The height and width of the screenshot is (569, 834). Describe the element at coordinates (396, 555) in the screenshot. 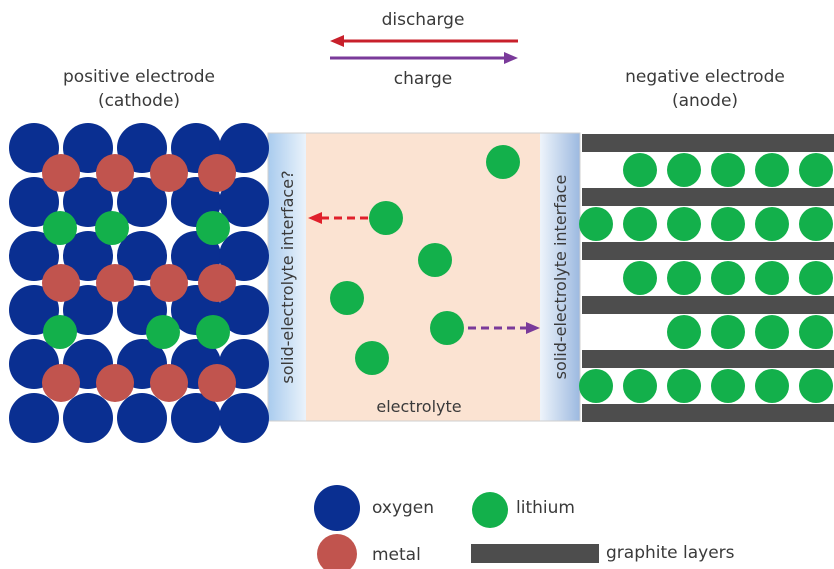

I see `legend-metal-label: metal` at that location.